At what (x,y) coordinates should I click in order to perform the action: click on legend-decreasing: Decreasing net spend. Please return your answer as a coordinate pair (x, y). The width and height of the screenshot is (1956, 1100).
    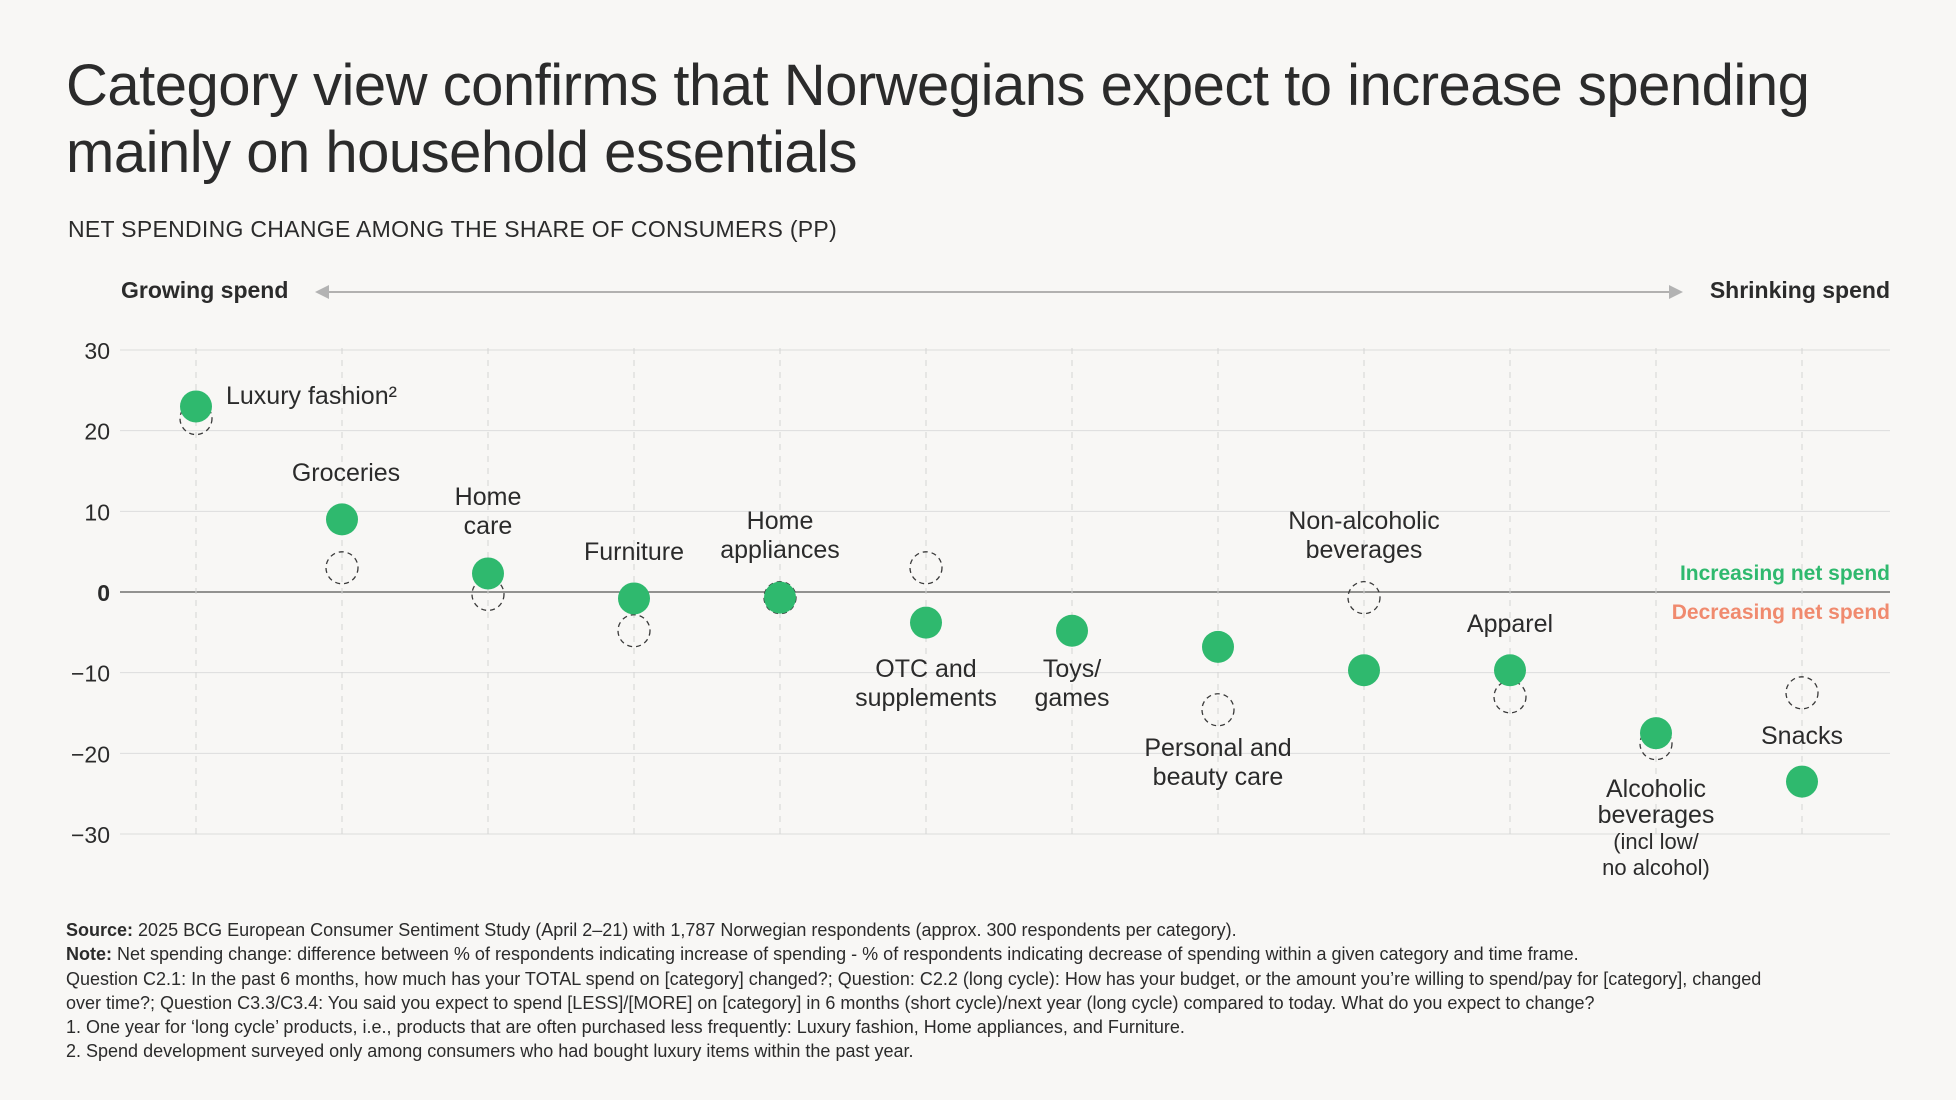
    Looking at the image, I should click on (1781, 612).